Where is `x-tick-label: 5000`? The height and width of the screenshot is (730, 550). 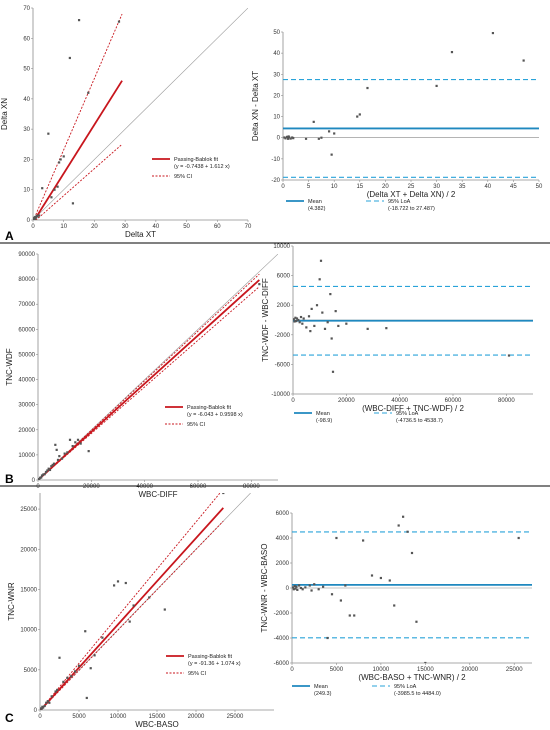 x-tick-label: 5000 is located at coordinates (337, 670).